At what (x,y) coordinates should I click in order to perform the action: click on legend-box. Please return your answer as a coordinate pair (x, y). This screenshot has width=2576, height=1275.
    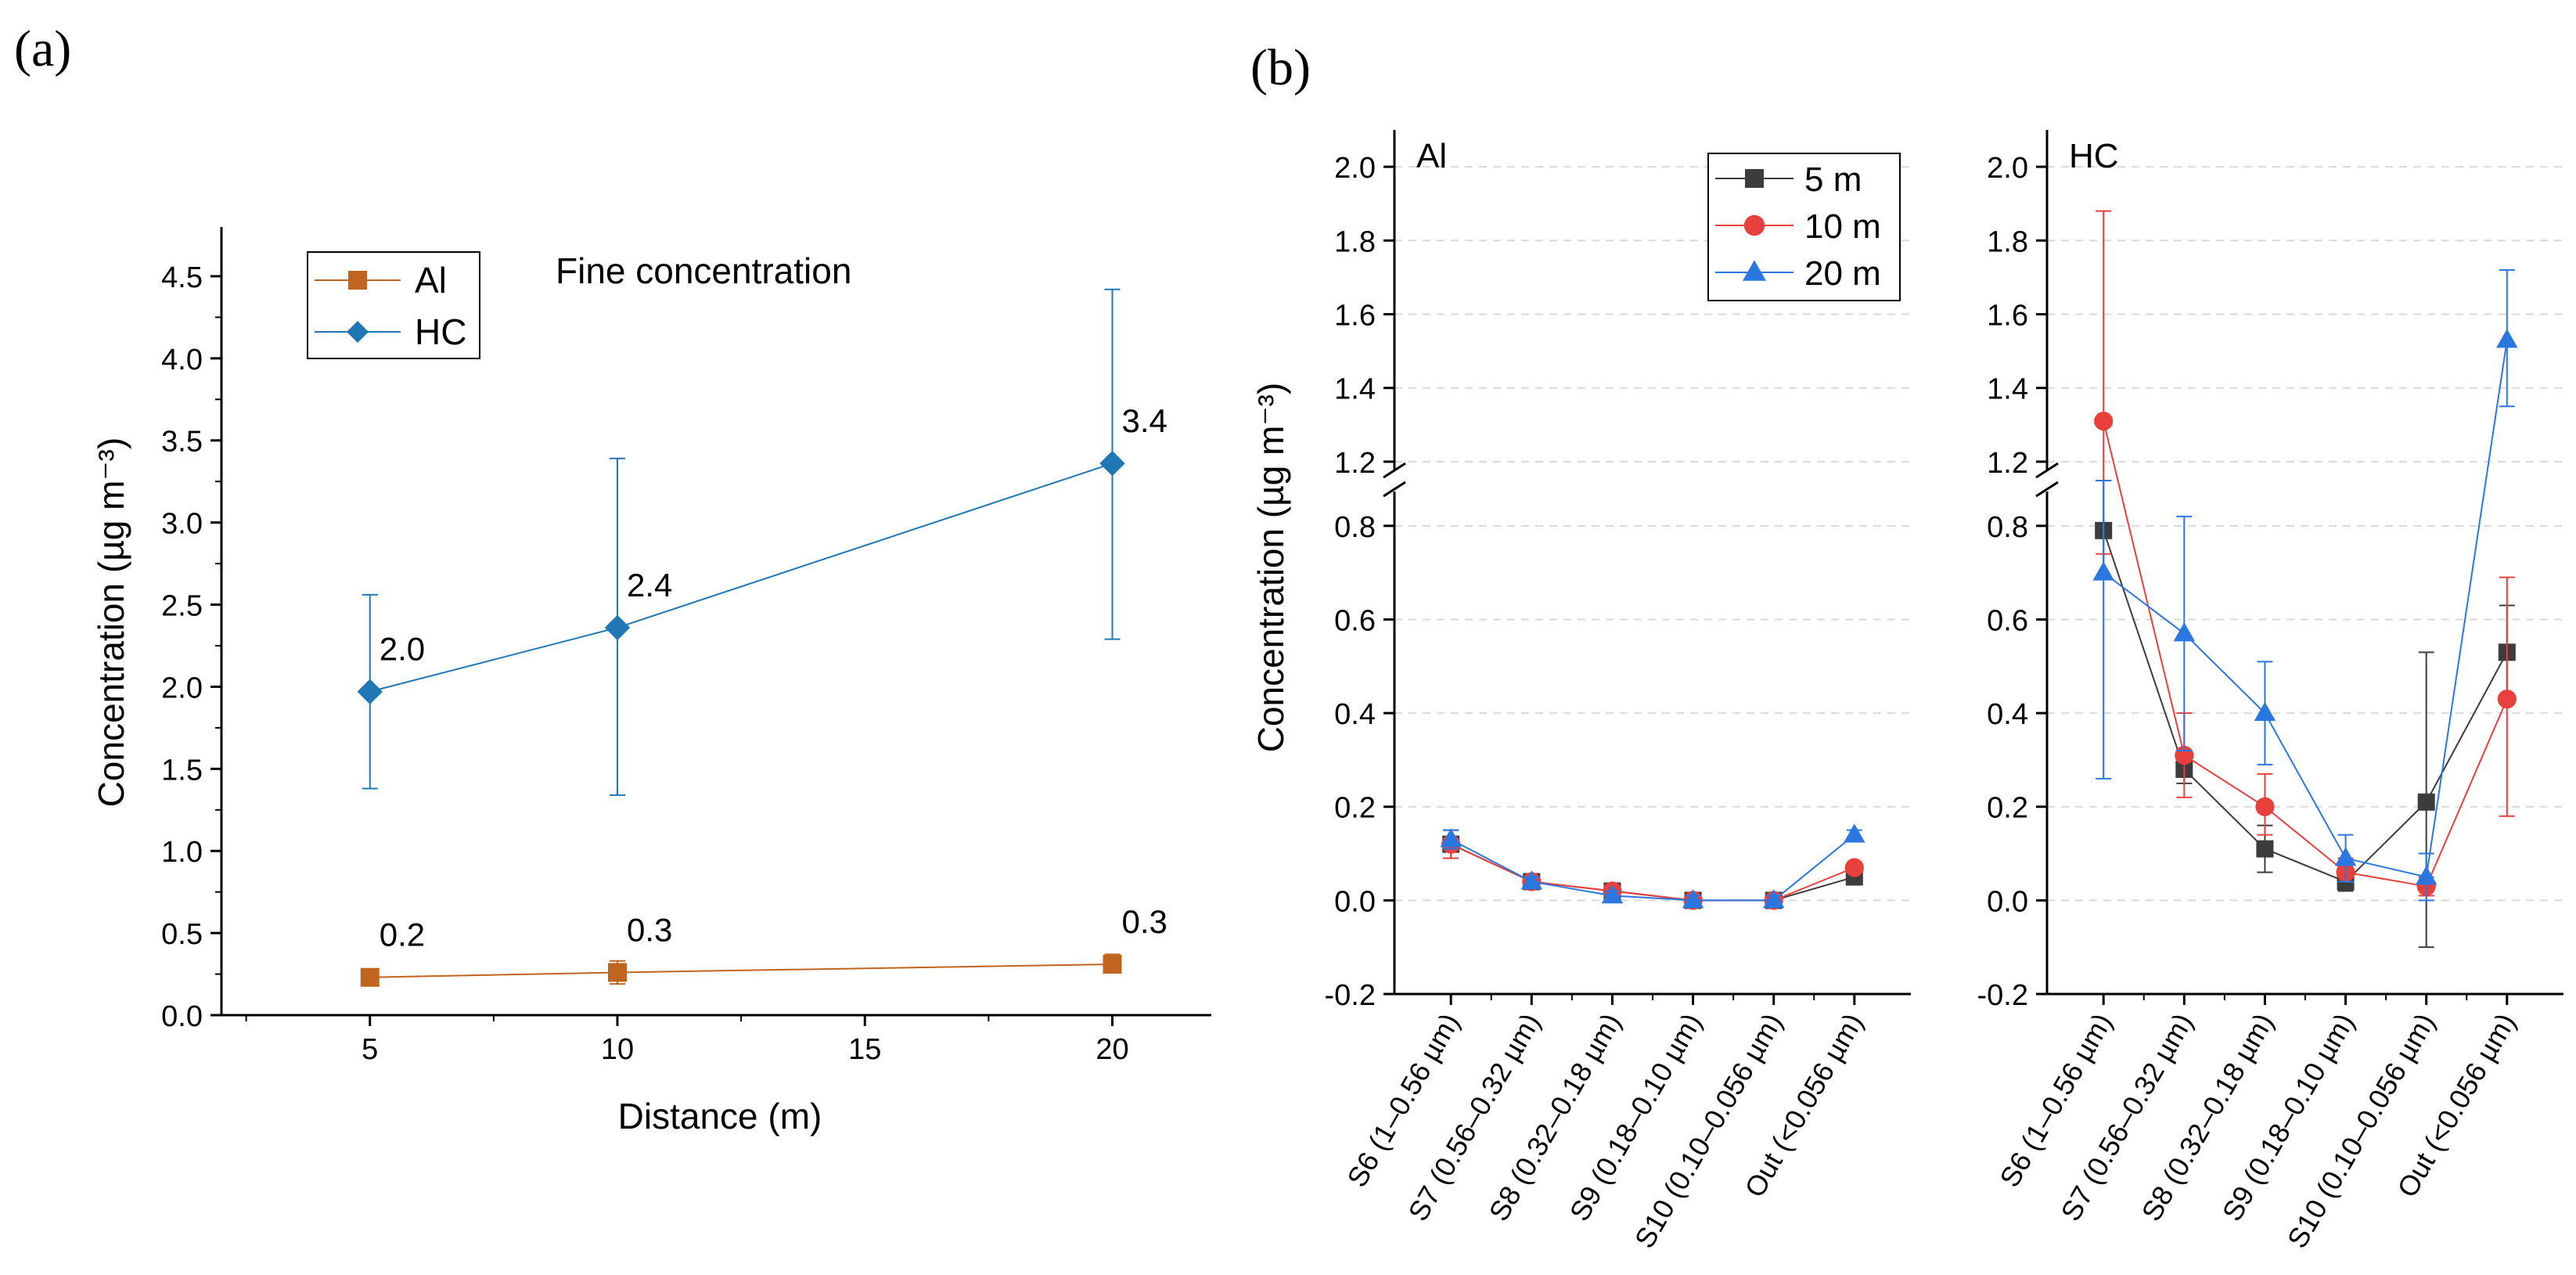
    Looking at the image, I should click on (394, 305).